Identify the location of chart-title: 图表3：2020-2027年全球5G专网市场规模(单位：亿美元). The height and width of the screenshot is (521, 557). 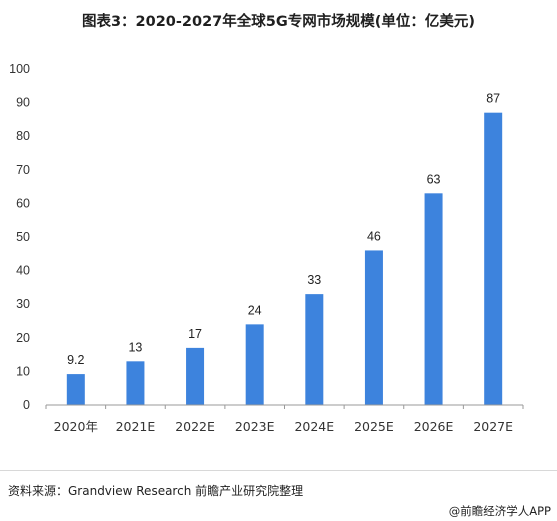
(278, 22).